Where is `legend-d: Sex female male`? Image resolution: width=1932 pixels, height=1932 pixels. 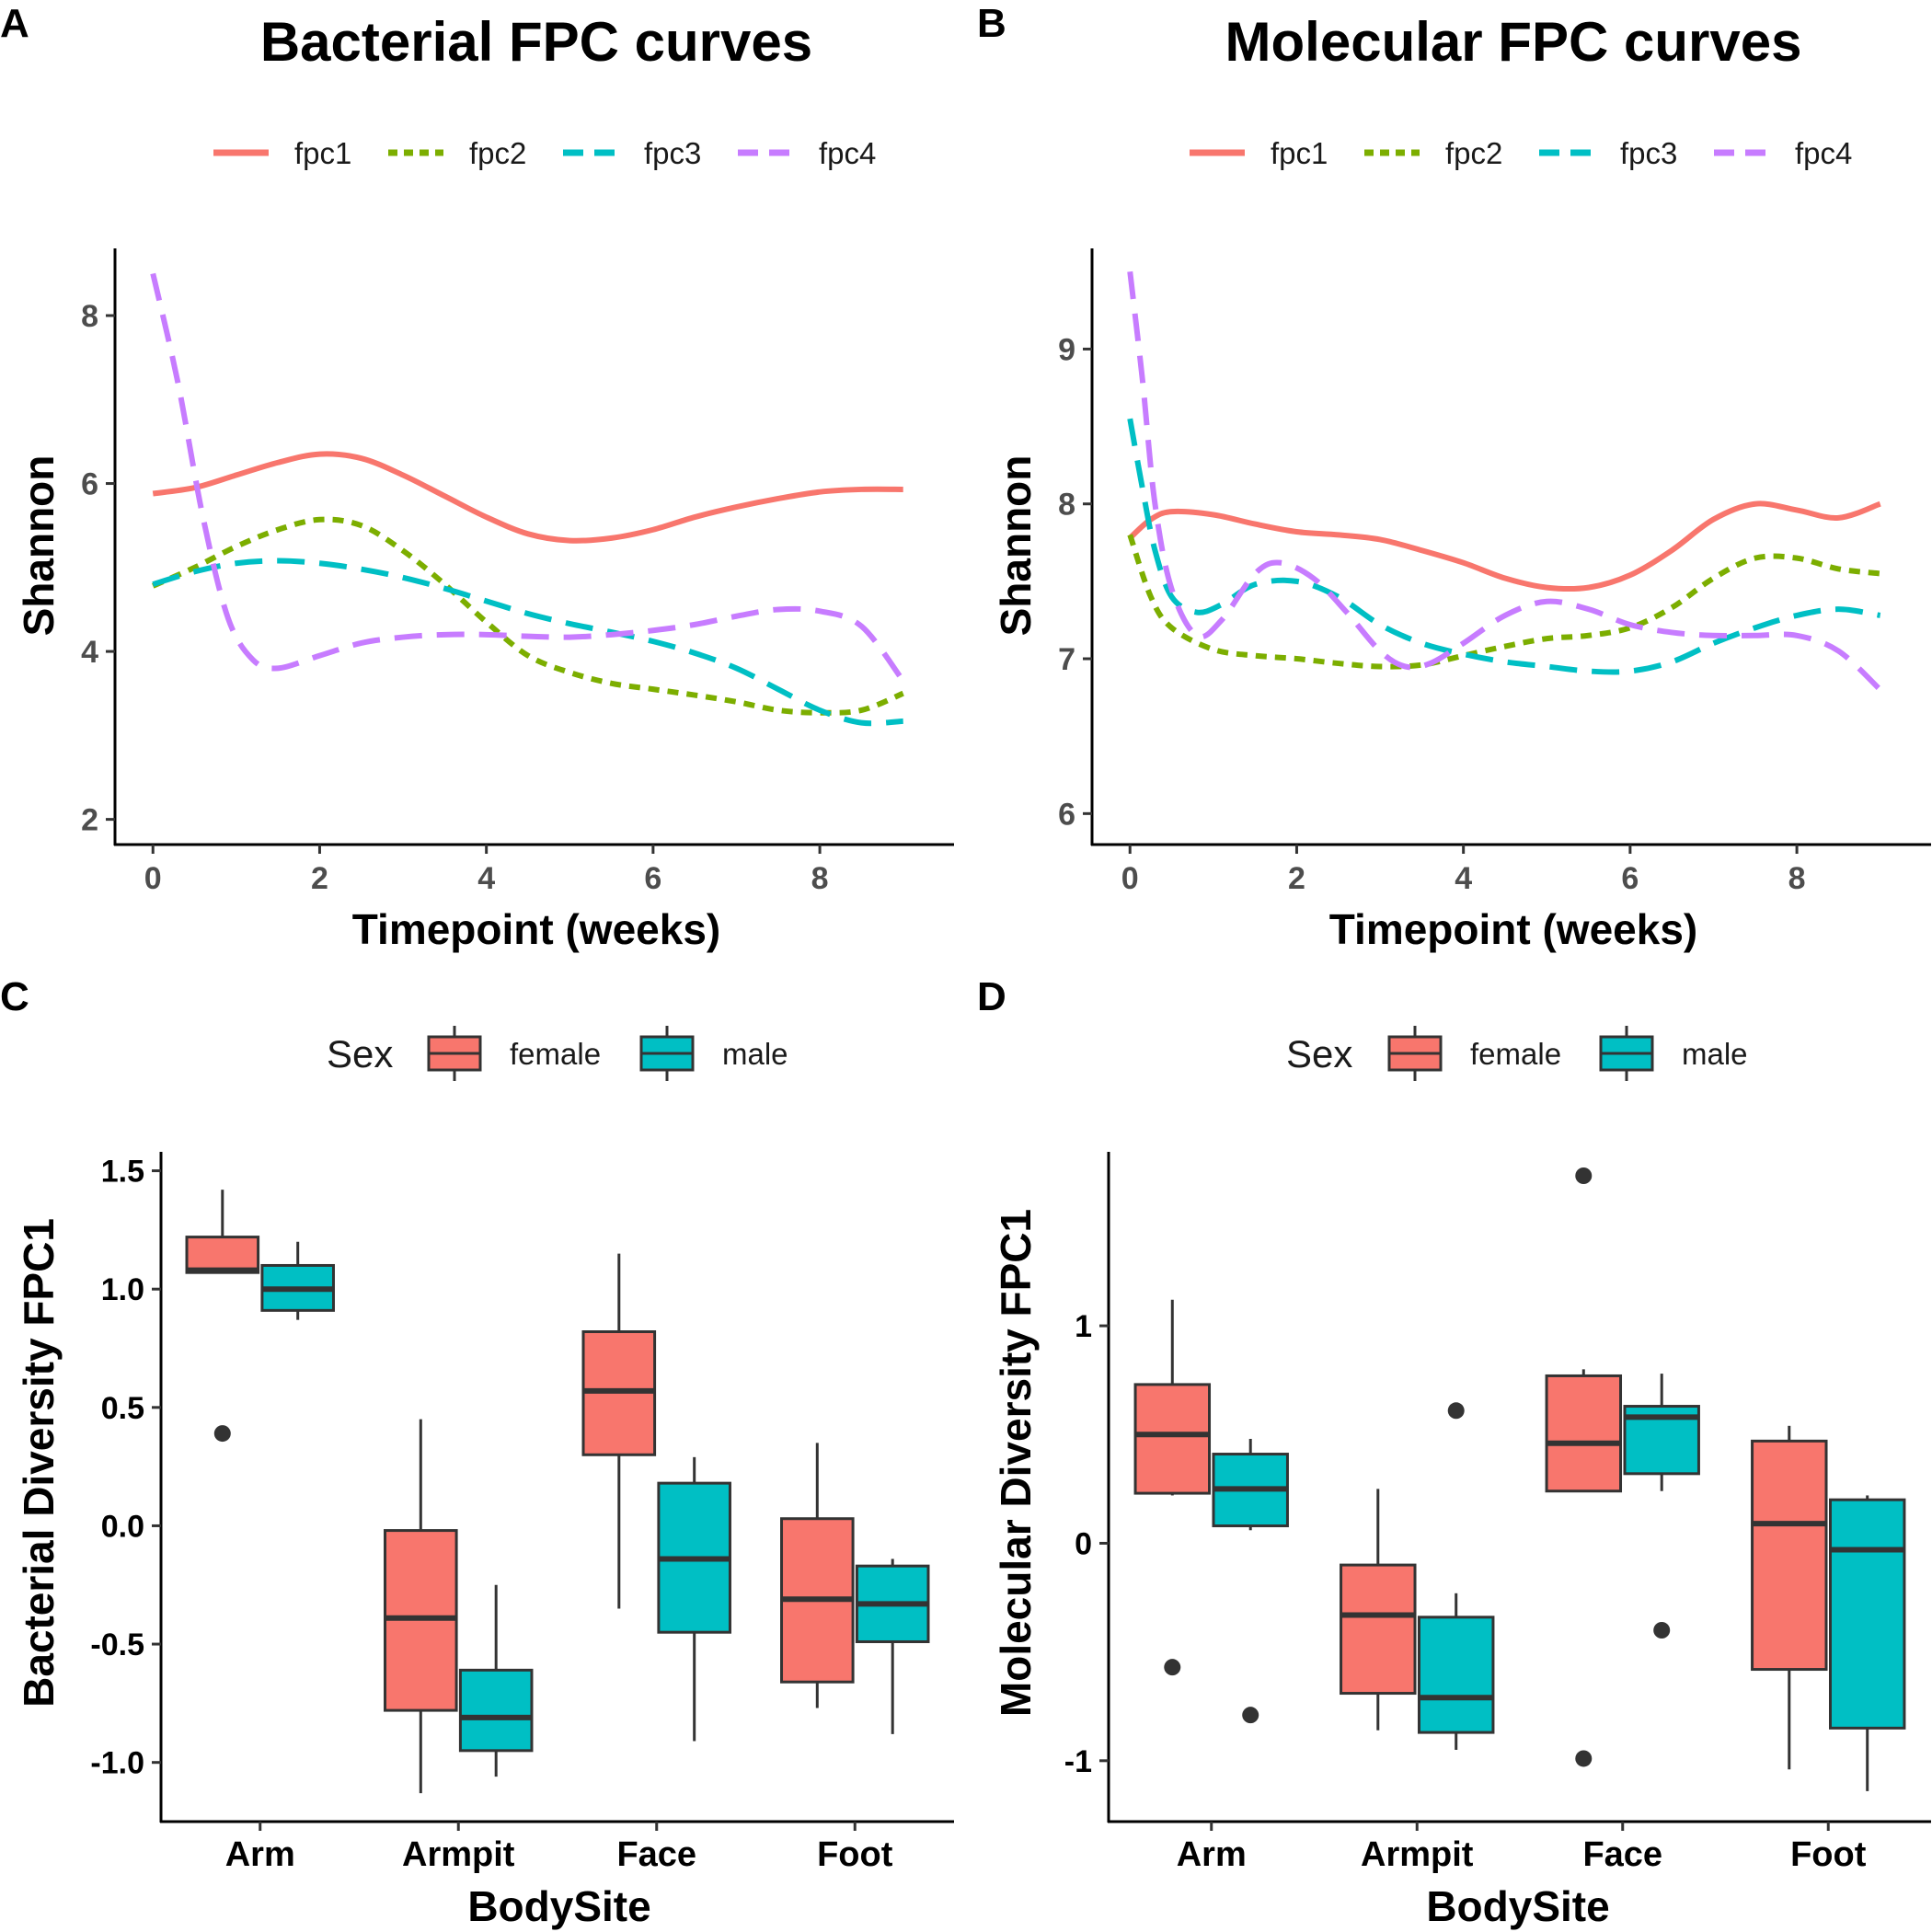
legend-d: Sex female male is located at coordinates (1517, 1053).